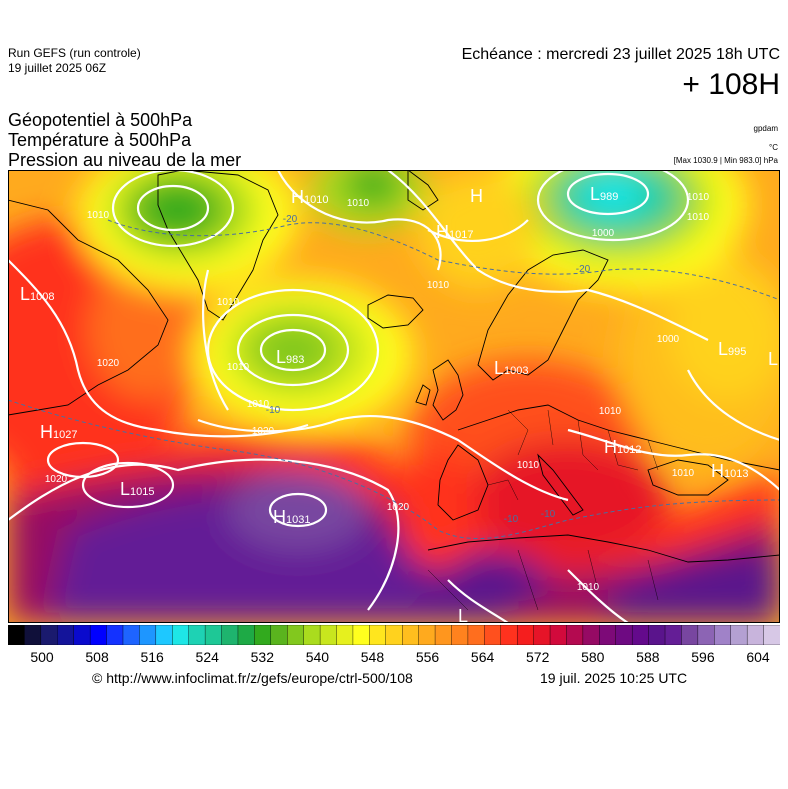 Image resolution: width=788 pixels, height=789 pixels. I want to click on italy-coast, so click(560, 484).